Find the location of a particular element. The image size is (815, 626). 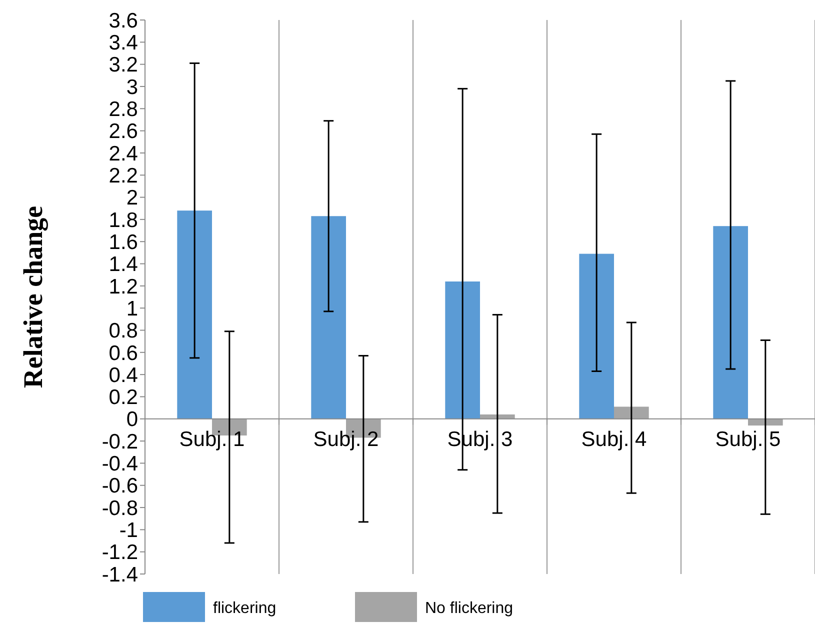

y-tick-label: 1.4 is located at coordinates (123, 264).